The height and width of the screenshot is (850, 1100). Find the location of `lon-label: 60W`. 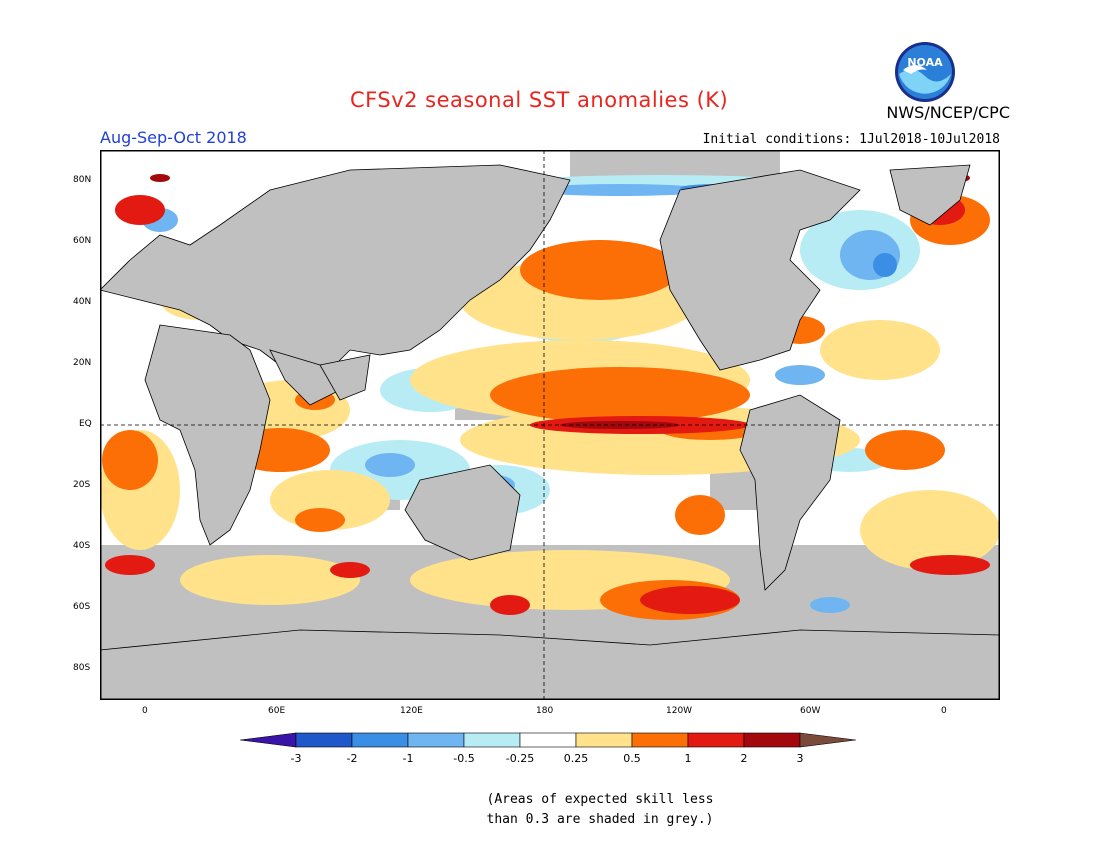

lon-label: 60W is located at coordinates (810, 711).